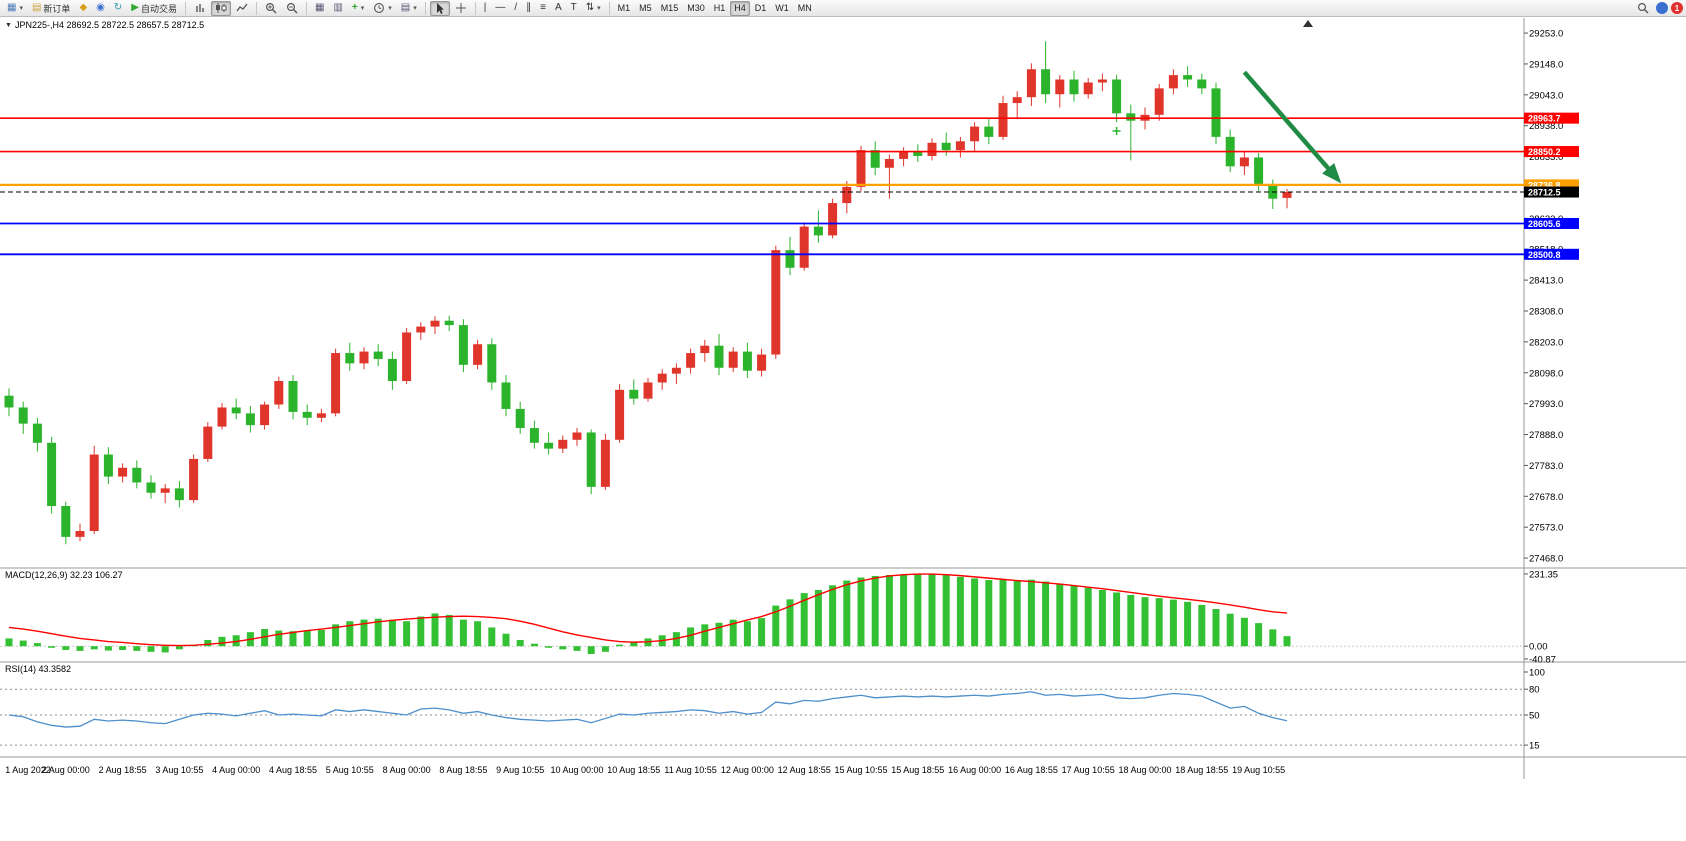  I want to click on toolbar-separator, so click(306, 8).